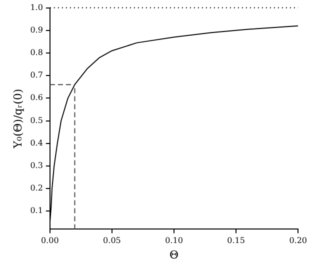 This screenshot has height=262, width=310. Describe the element at coordinates (36, 29) in the screenshot. I see `y-tick-label: 0.9` at that location.